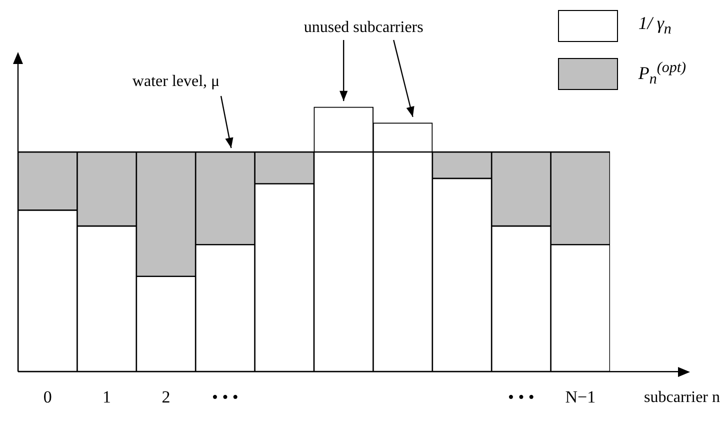 Image resolution: width=726 pixels, height=428 pixels. I want to click on x-tick-label: 2, so click(166, 396).